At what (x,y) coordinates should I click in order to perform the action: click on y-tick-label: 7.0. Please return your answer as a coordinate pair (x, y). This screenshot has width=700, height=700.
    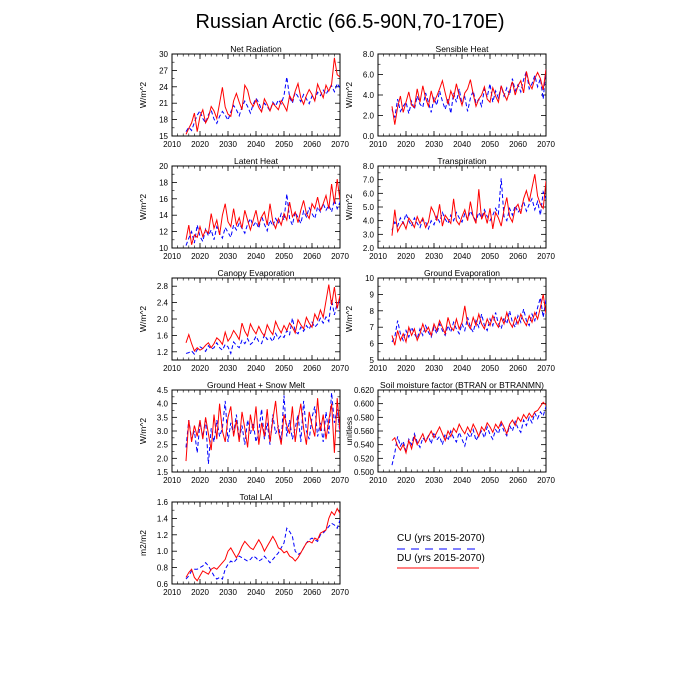
    Looking at the image, I should click on (369, 180).